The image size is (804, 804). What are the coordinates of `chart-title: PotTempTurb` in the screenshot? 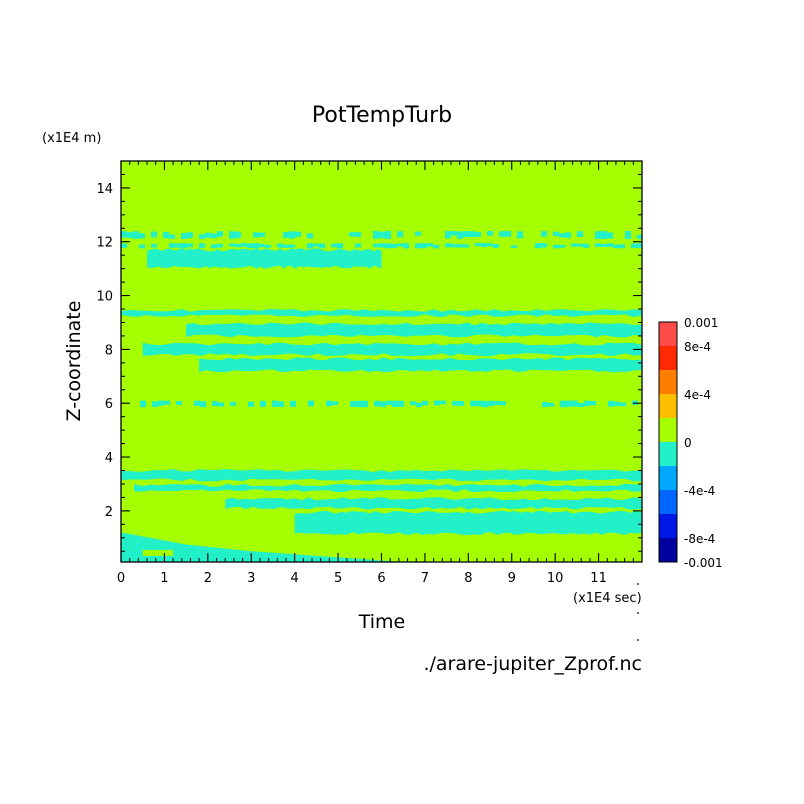 It's located at (382, 115).